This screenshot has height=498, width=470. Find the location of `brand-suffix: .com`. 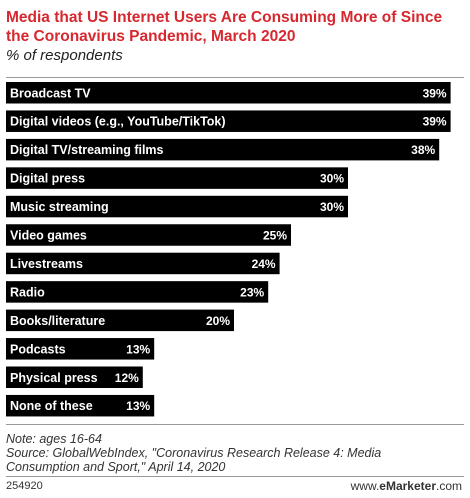

brand-suffix: .com is located at coordinates (448, 486).